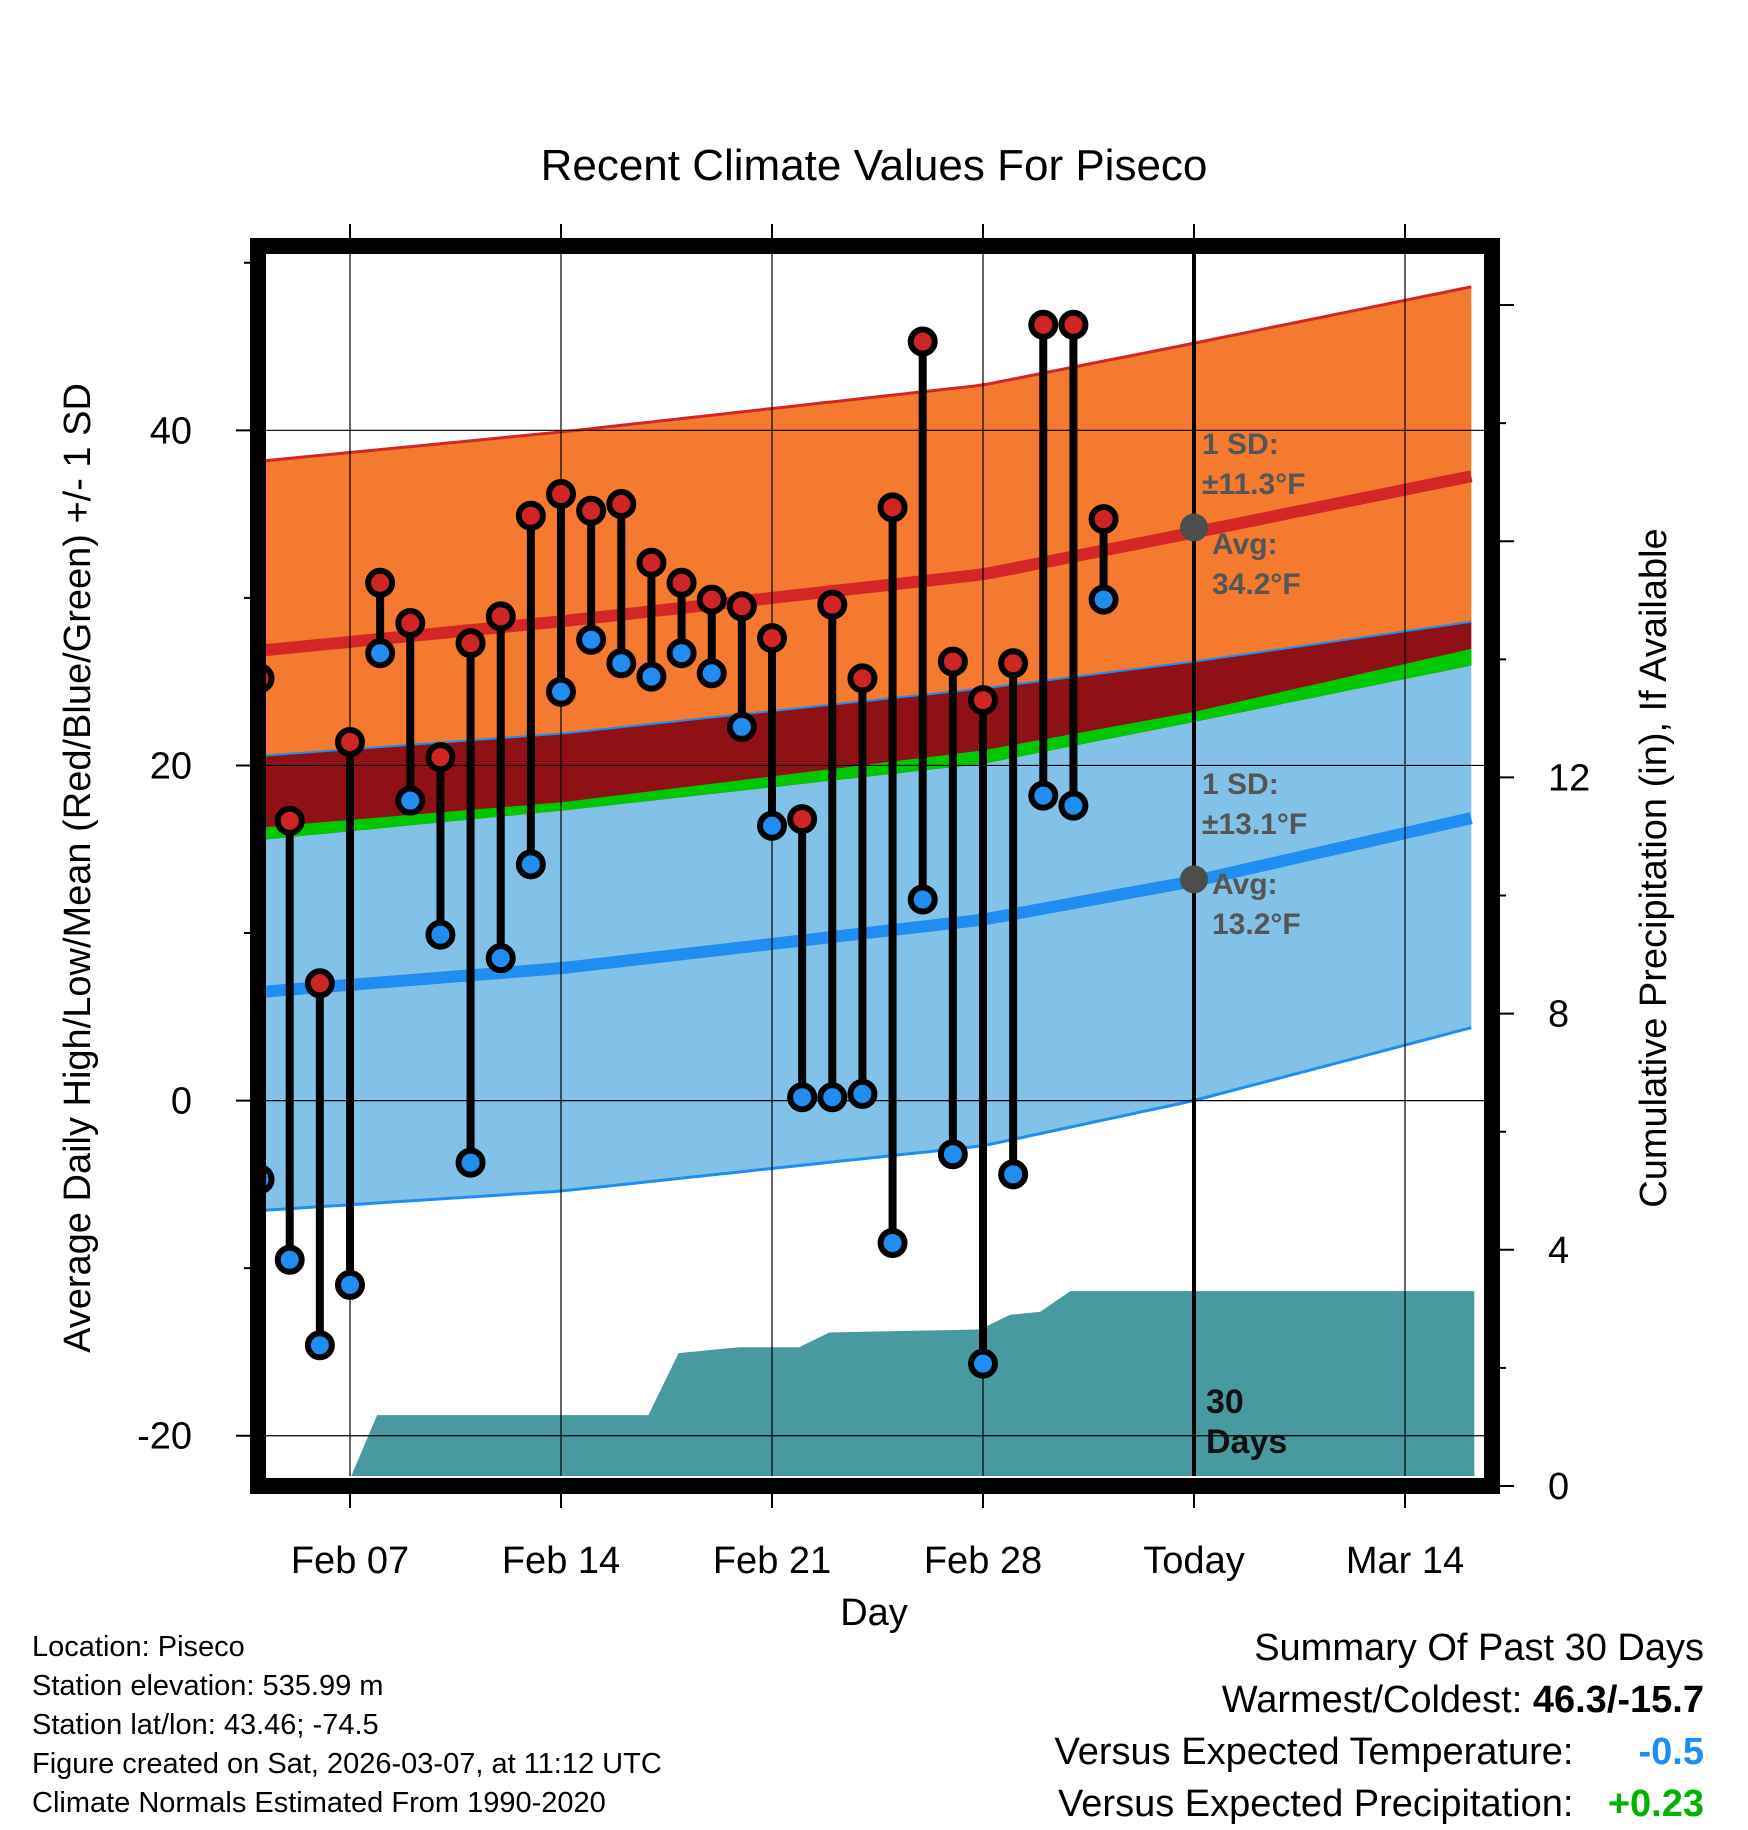 The image size is (1748, 1830). Describe the element at coordinates (913, 1383) in the screenshot. I see `precip-area` at that location.